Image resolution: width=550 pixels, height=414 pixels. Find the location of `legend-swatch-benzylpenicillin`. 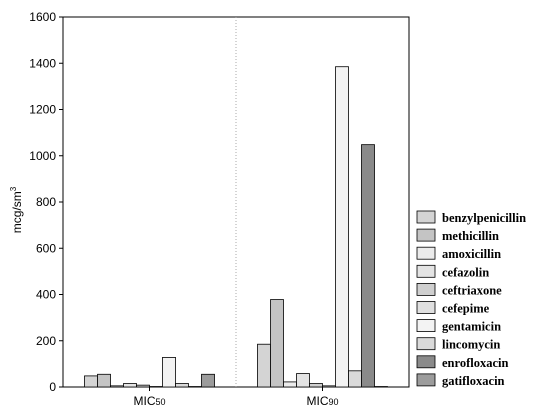

legend-swatch-benzylpenicillin is located at coordinates (426, 217).